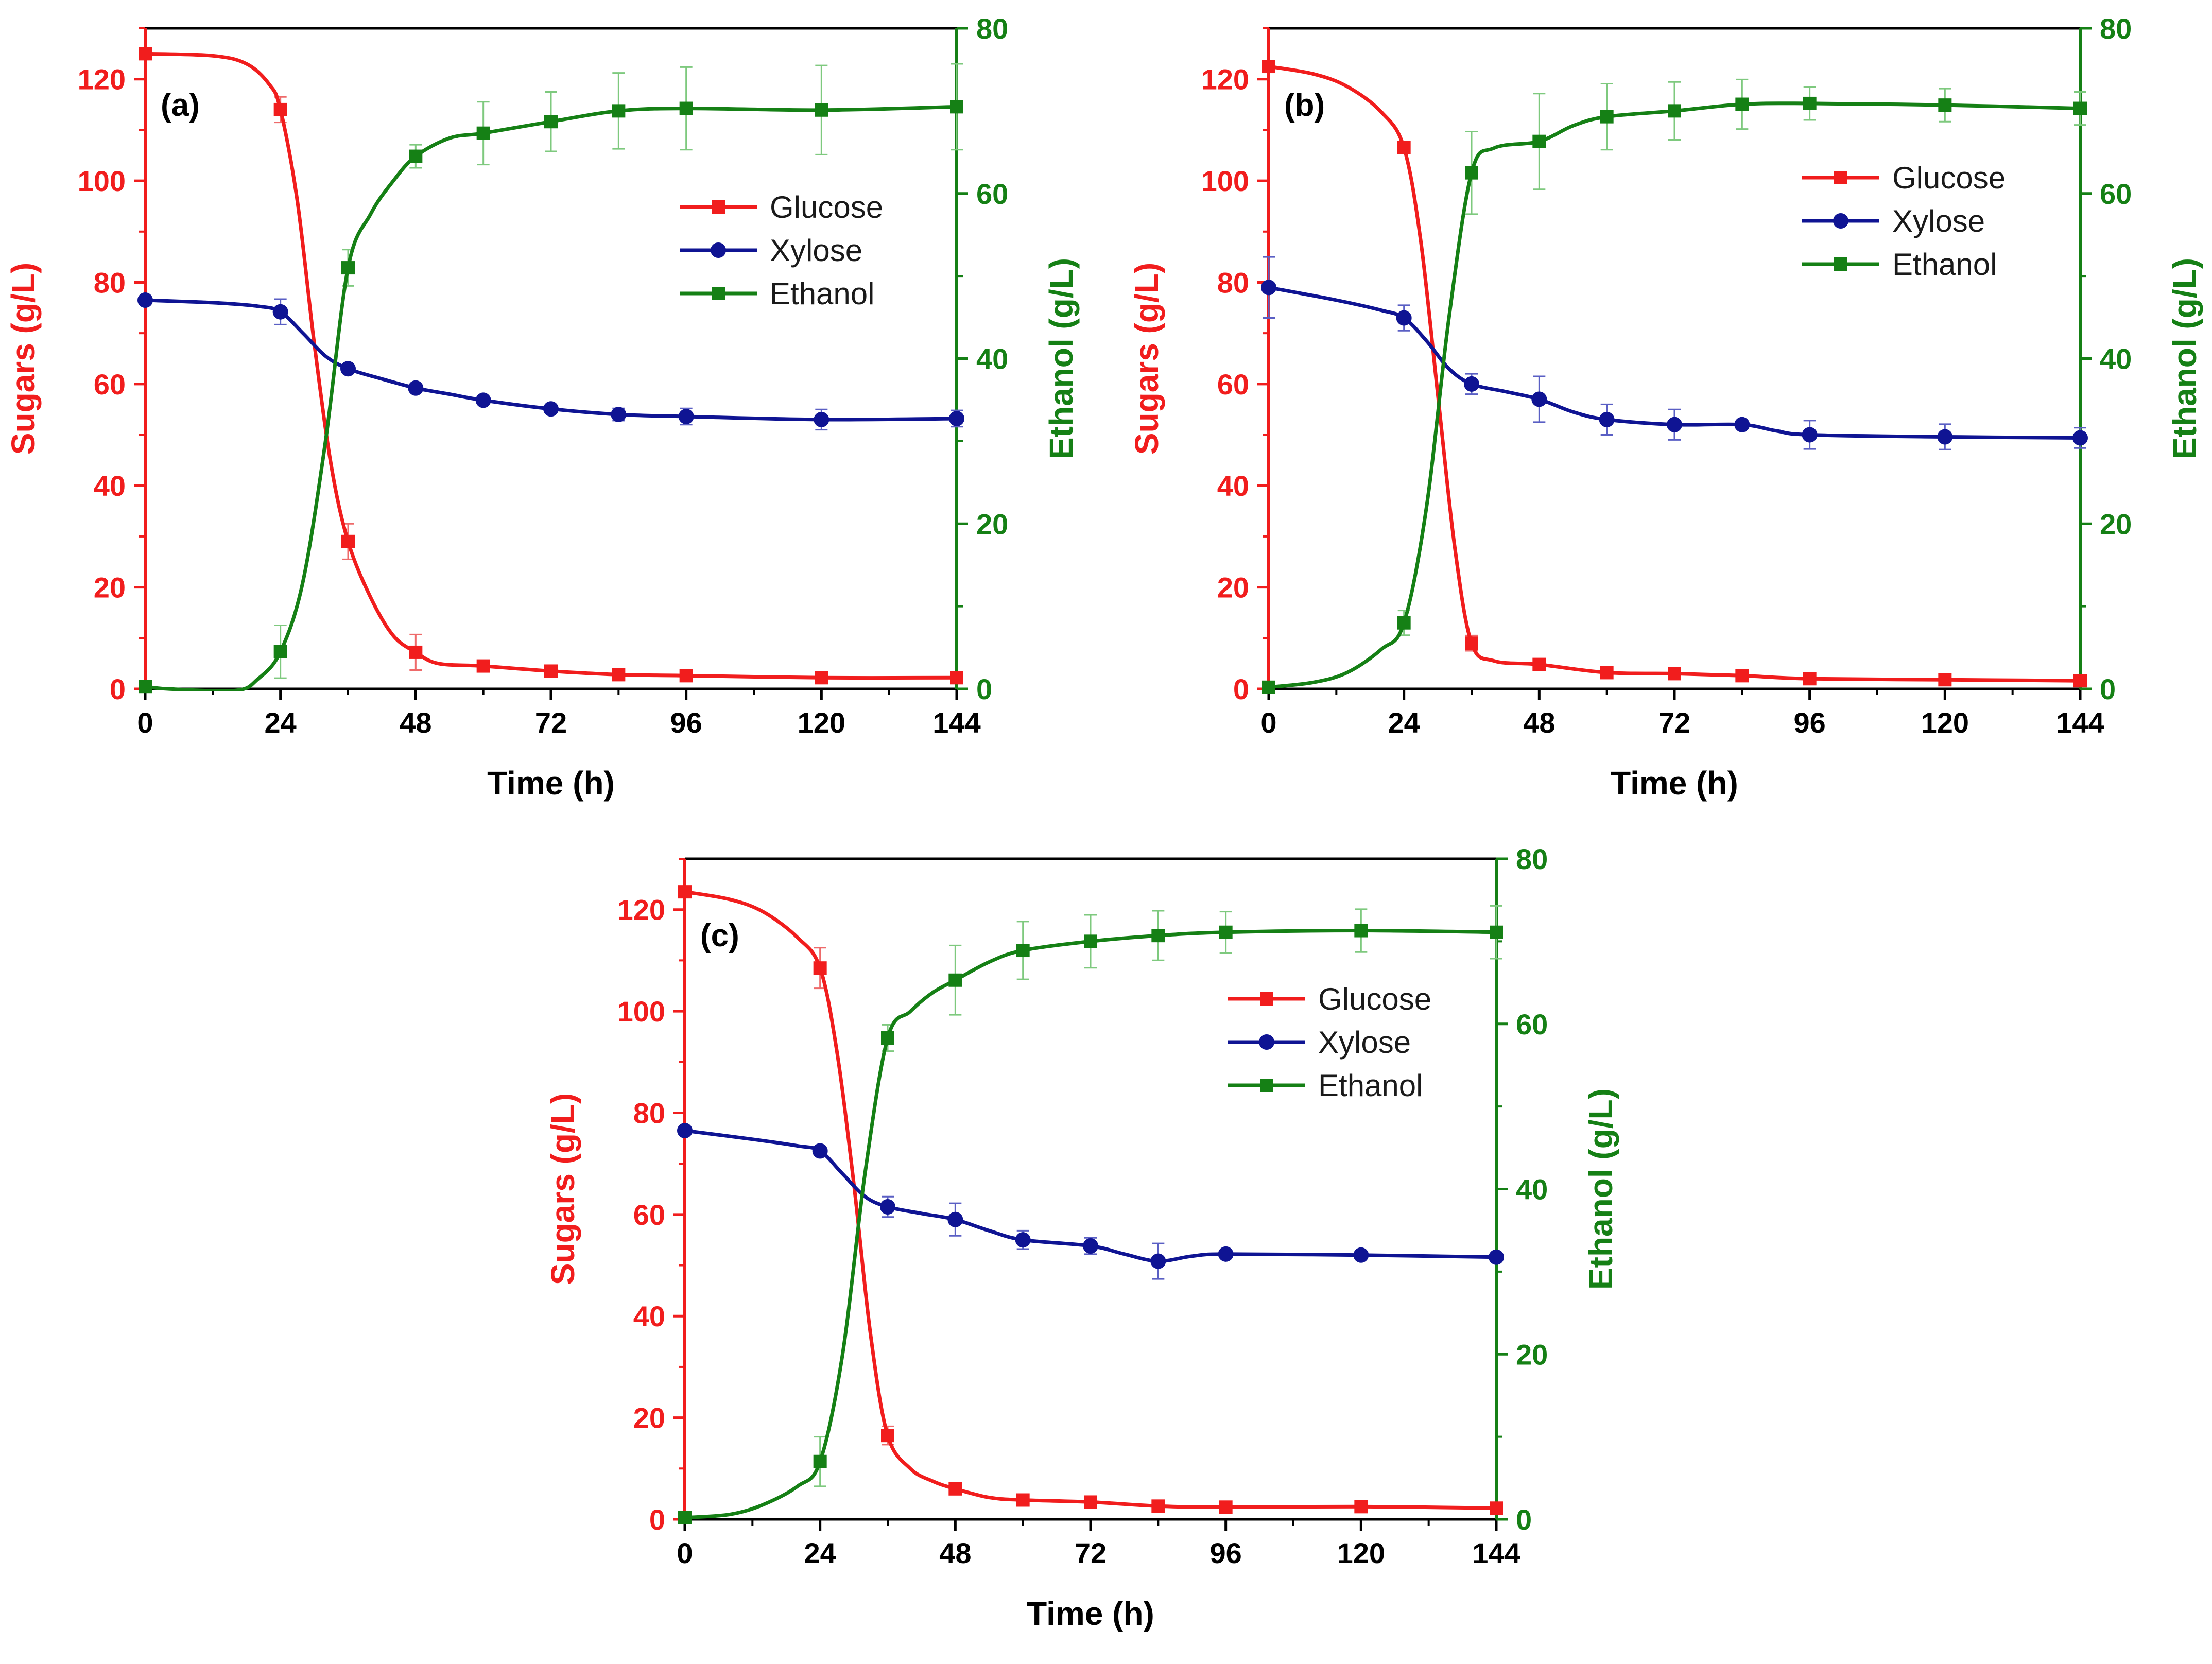  I want to click on series-ethanol, so click(1090, 1214).